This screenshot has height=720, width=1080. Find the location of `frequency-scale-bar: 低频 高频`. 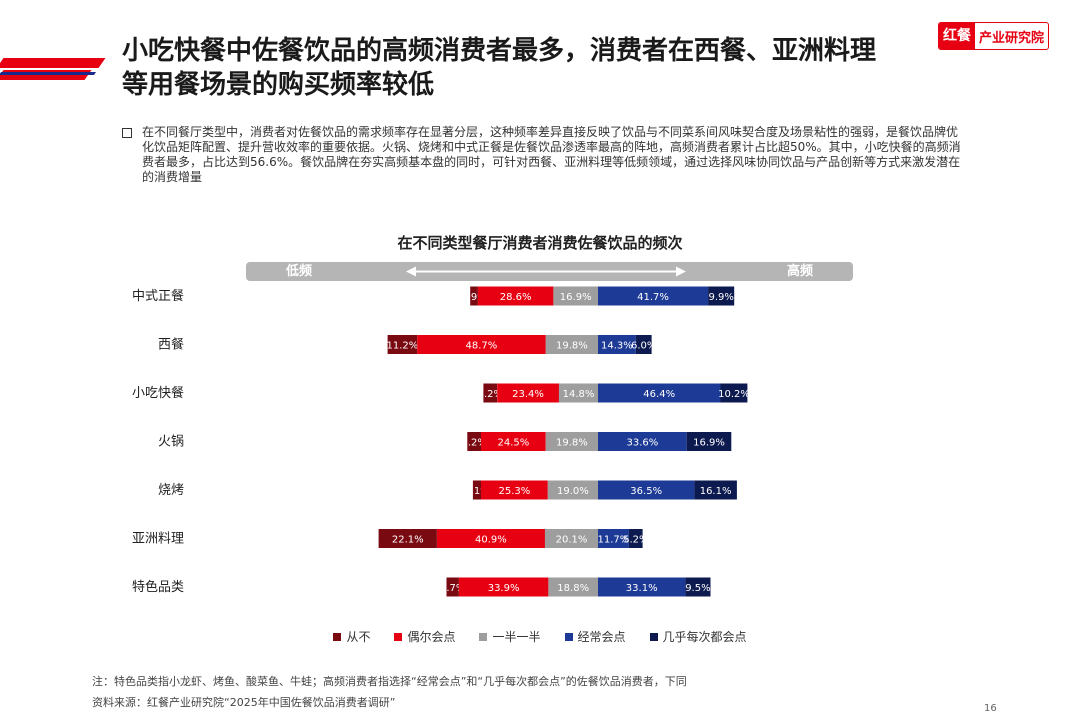

frequency-scale-bar: 低频 高频 is located at coordinates (549, 271).